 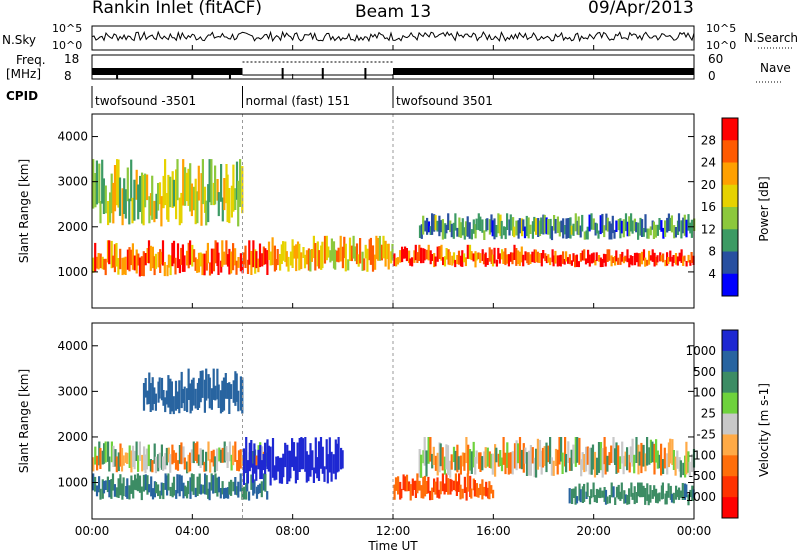 What do you see at coordinates (444, 101) in the screenshot?
I see `cpid-segment-2: twofsound 3501` at bounding box center [444, 101].